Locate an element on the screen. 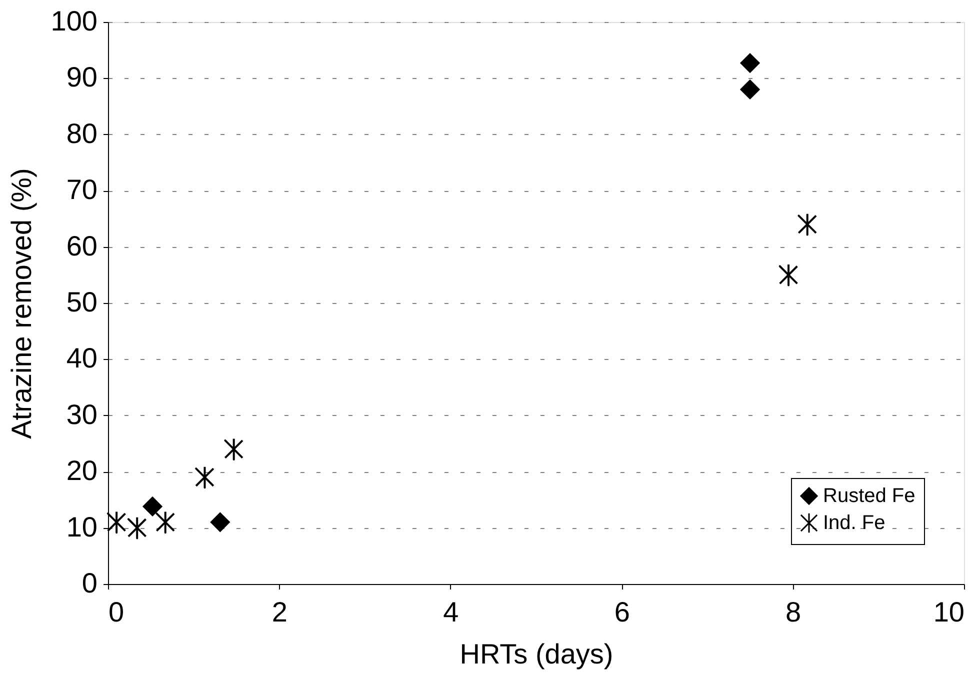 The height and width of the screenshot is (677, 973). x-tick-label: 2 is located at coordinates (280, 612).